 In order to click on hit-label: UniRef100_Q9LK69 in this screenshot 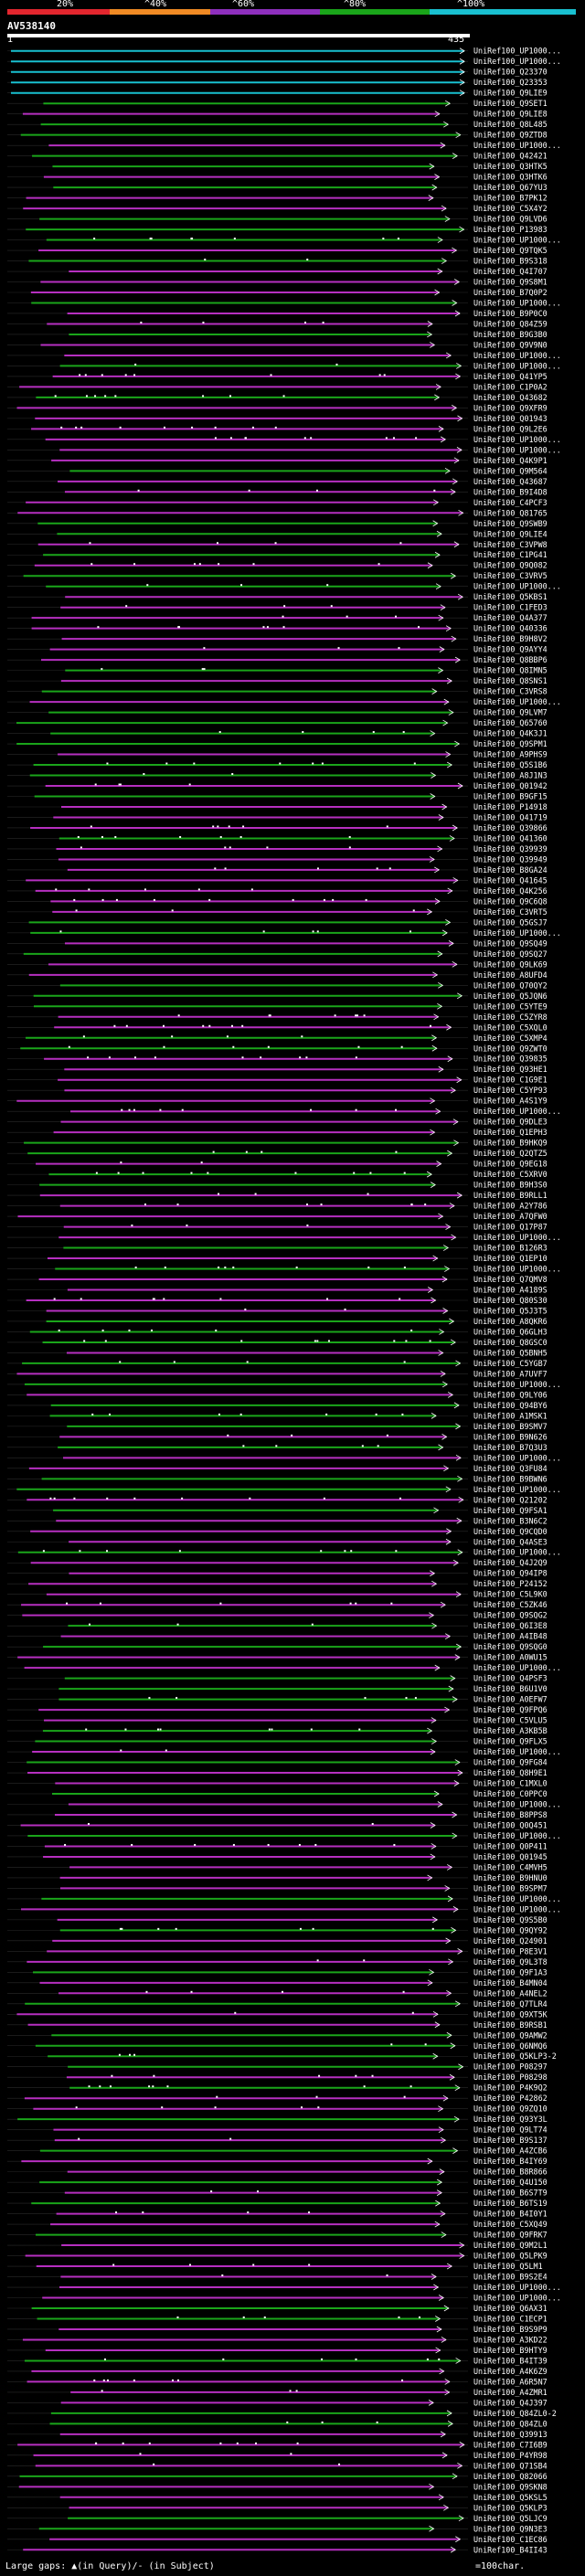, I will do `click(511, 964)`.